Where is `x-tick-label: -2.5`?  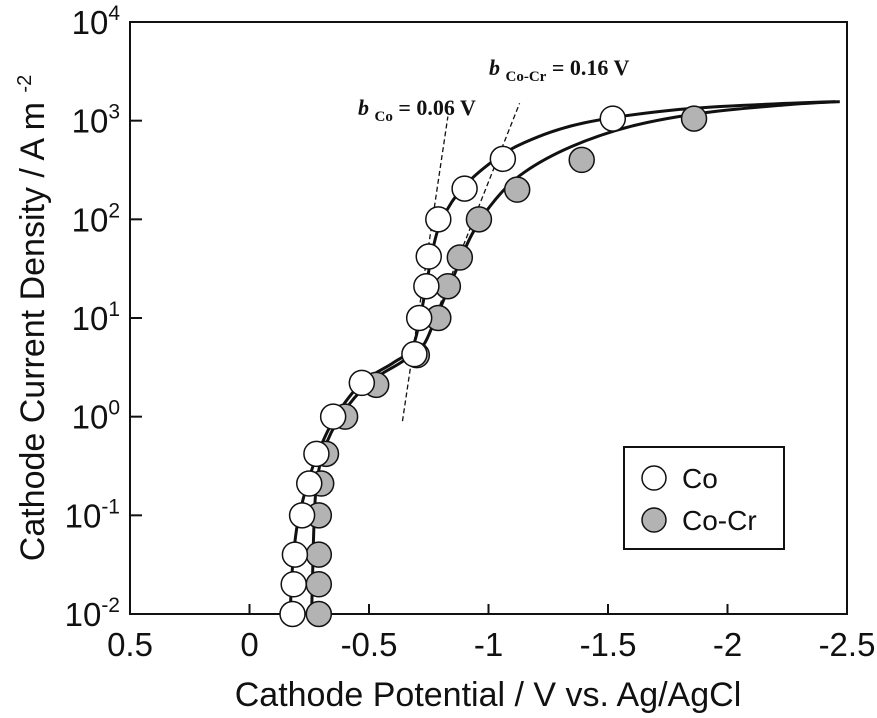 x-tick-label: -2.5 is located at coordinates (847, 644).